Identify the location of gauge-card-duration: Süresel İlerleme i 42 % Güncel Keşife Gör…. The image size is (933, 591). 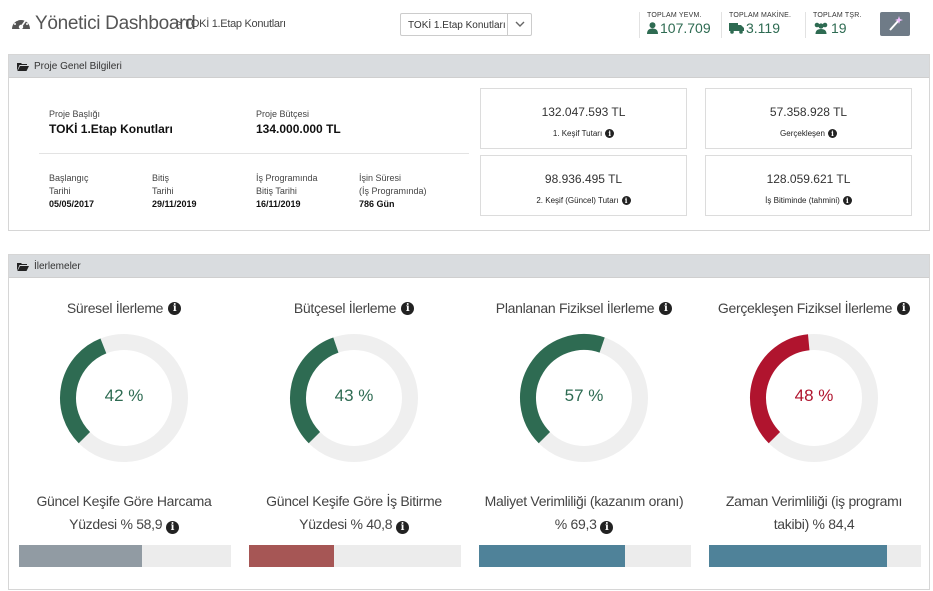
(124, 433).